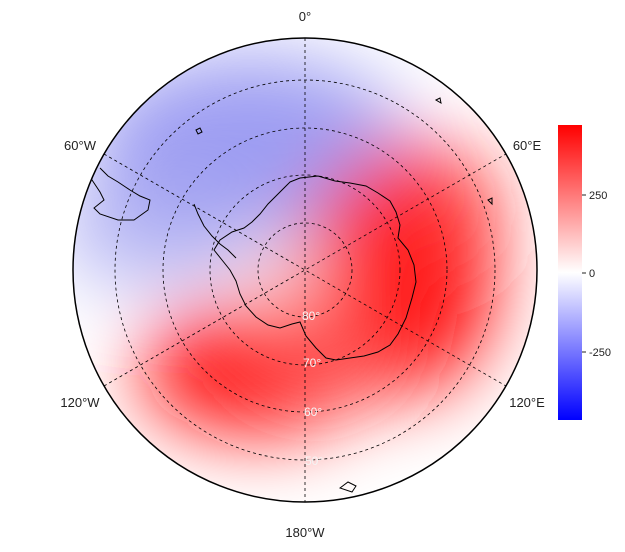 The width and height of the screenshot is (625, 552). What do you see at coordinates (215, 231) in the screenshot?
I see `antarctic-peninsula` at bounding box center [215, 231].